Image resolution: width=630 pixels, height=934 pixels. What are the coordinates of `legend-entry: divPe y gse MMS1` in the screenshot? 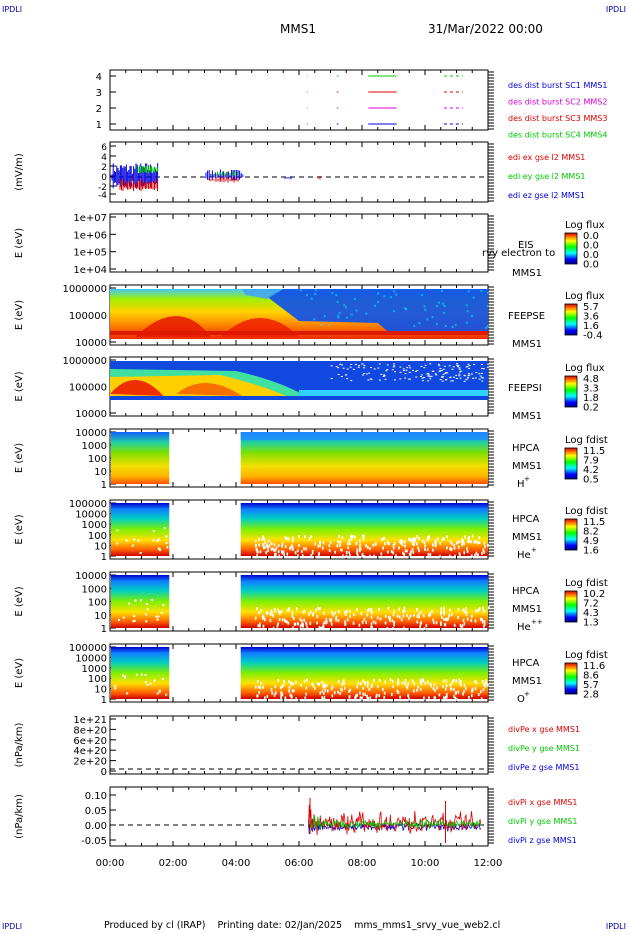 It's located at (544, 748).